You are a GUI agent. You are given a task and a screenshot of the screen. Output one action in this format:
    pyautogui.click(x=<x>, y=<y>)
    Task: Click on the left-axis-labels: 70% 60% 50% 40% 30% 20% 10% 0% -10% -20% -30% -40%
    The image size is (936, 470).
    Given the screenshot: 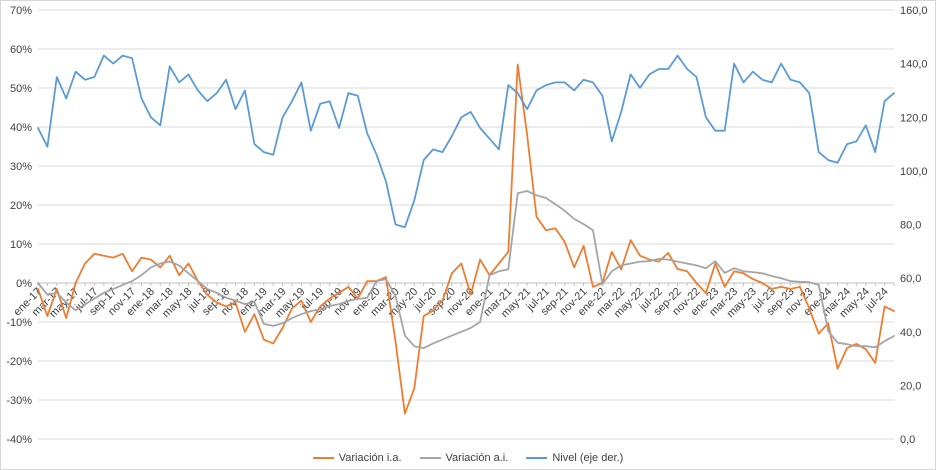 What is the action you would take?
    pyautogui.click(x=19, y=225)
    